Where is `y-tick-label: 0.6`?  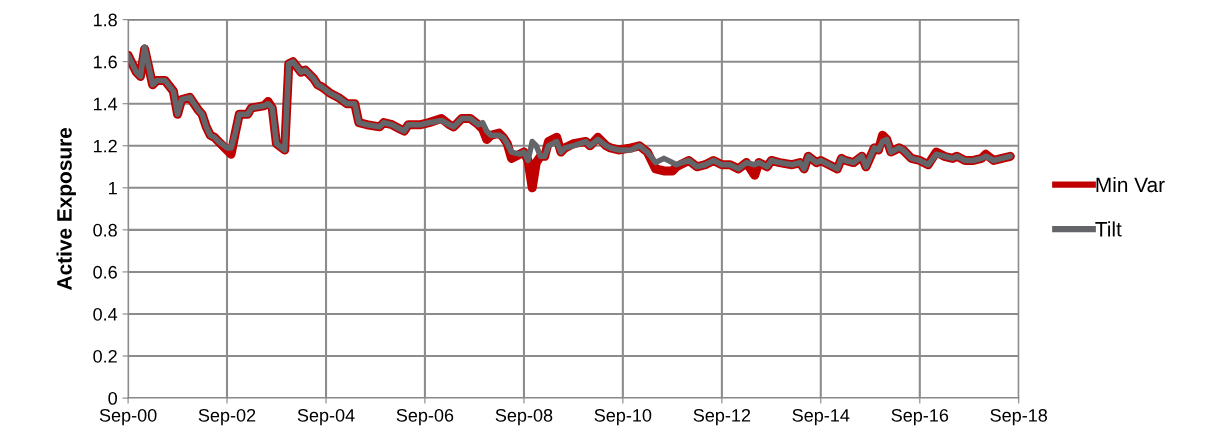 y-tick-label: 0.6 is located at coordinates (105, 272).